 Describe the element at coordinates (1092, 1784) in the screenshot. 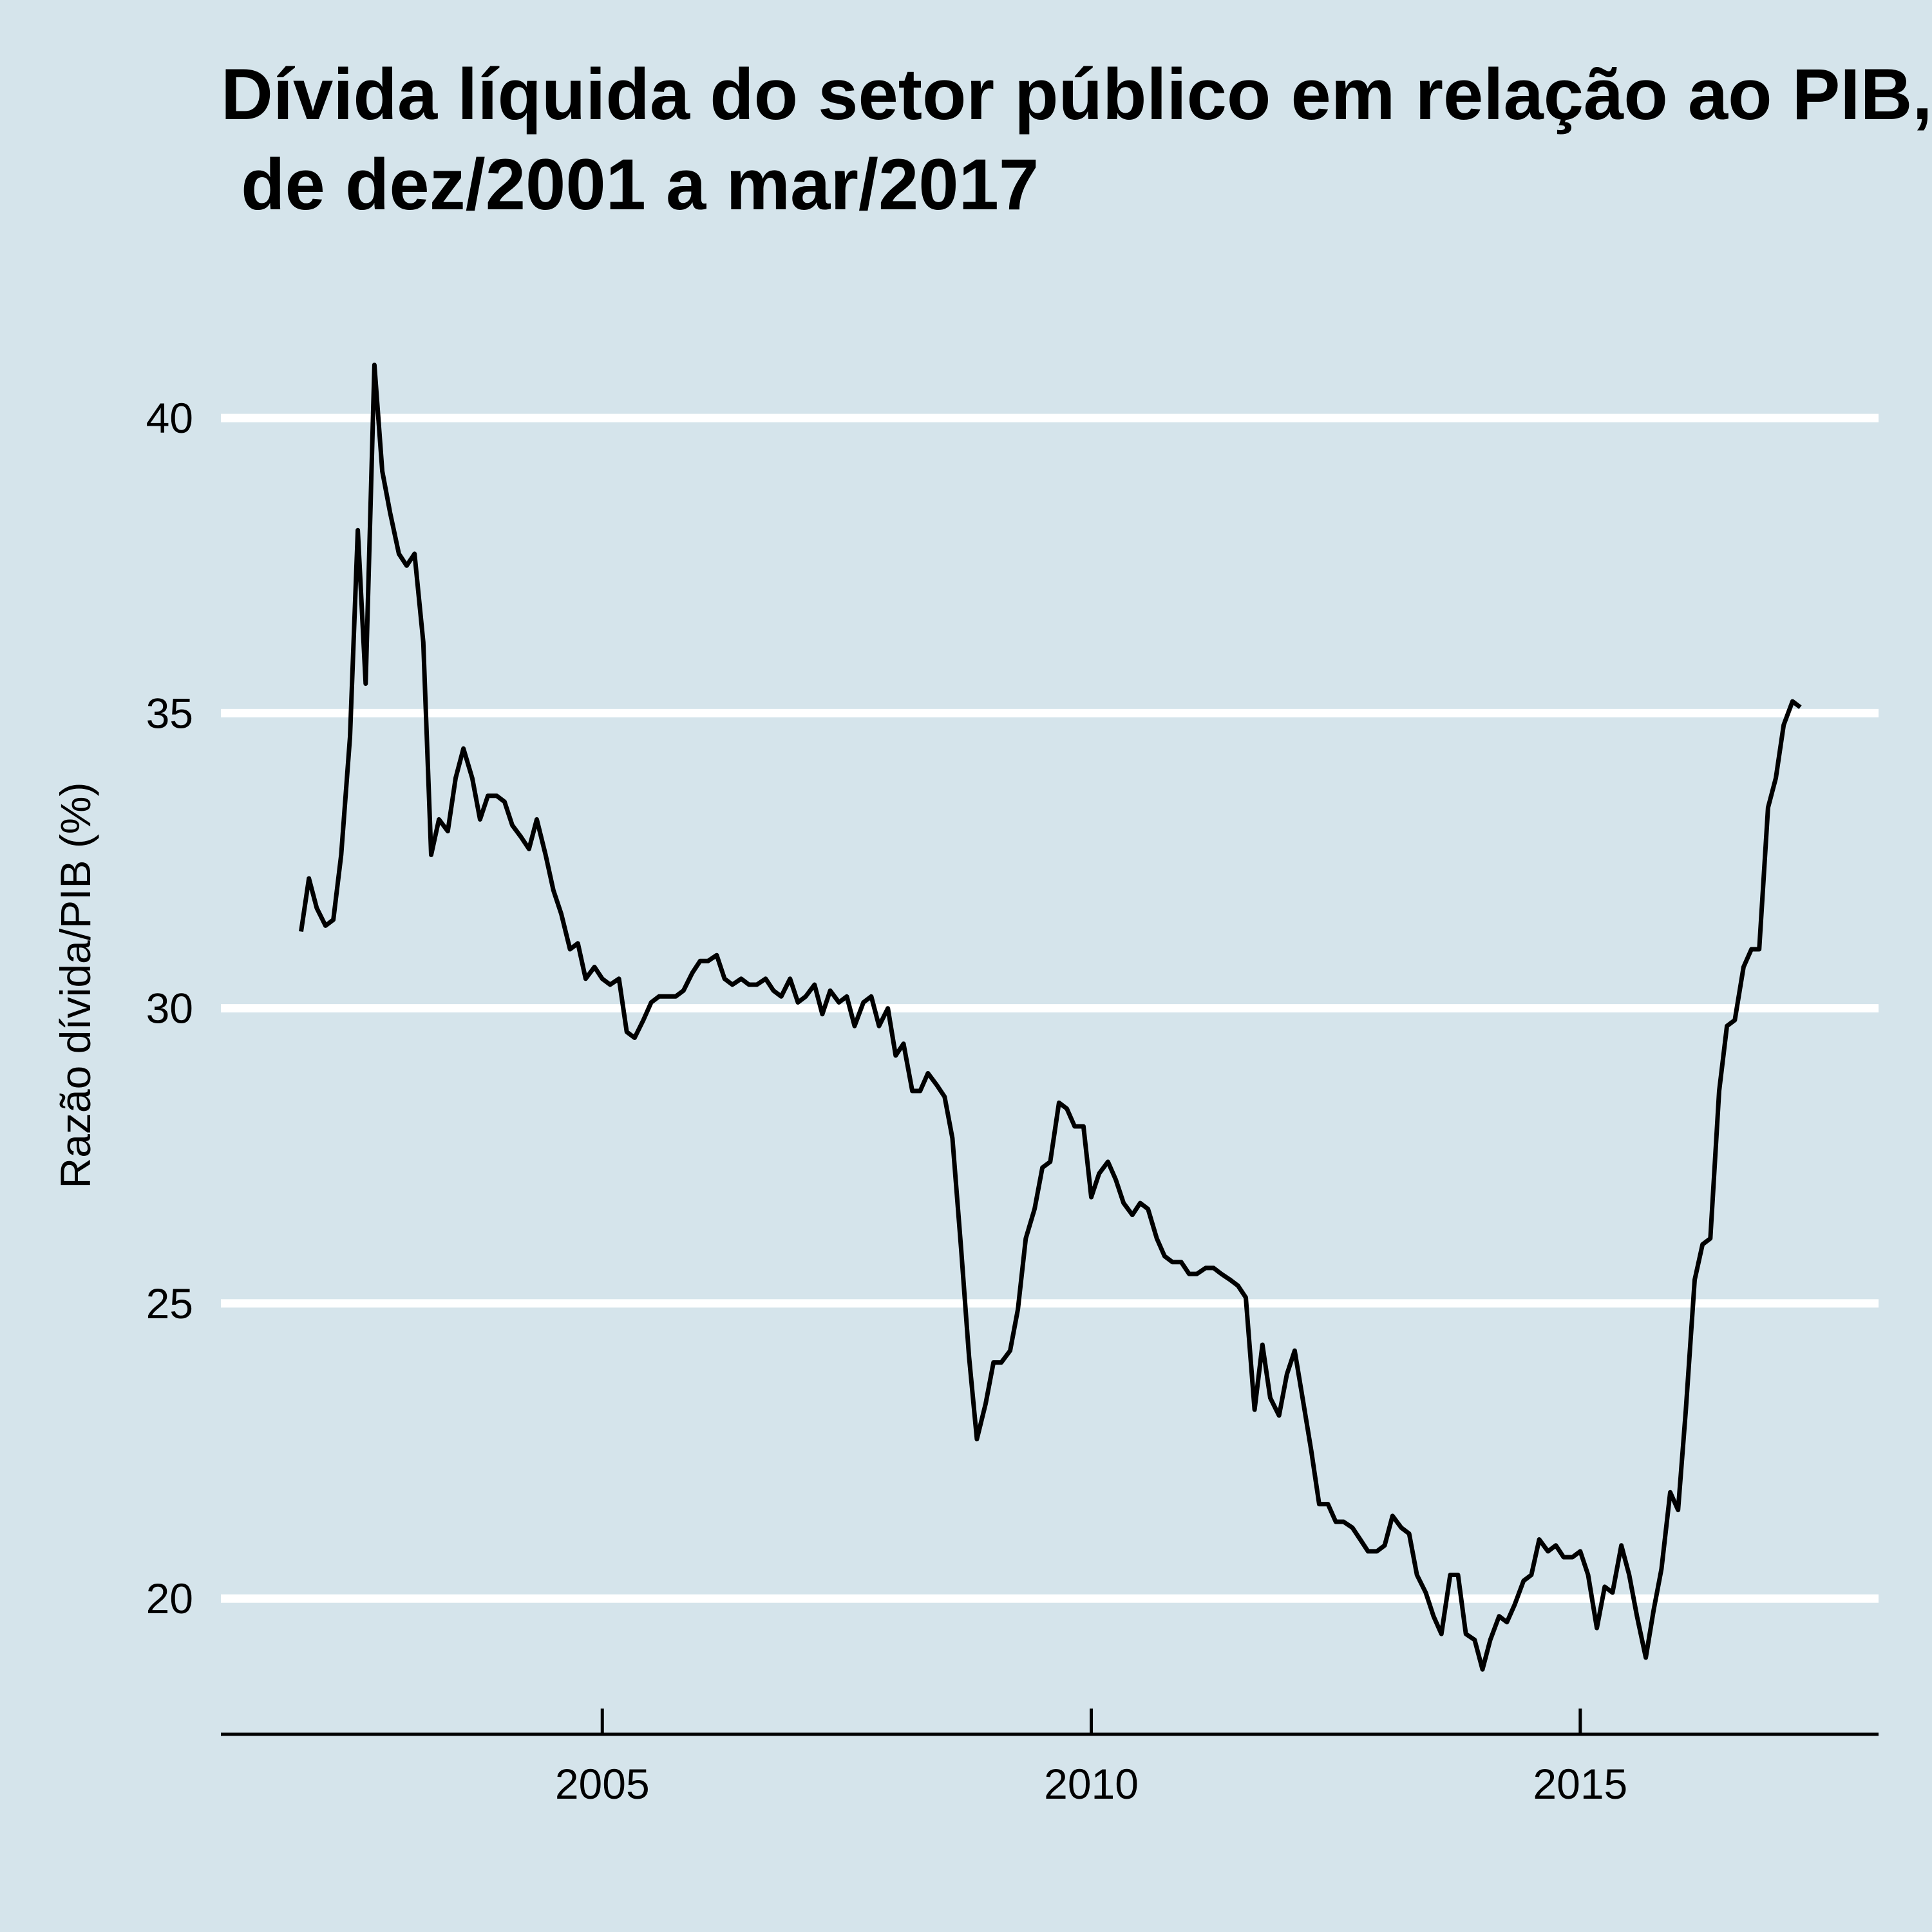

I see `x-tick-label-2010: 2010` at that location.